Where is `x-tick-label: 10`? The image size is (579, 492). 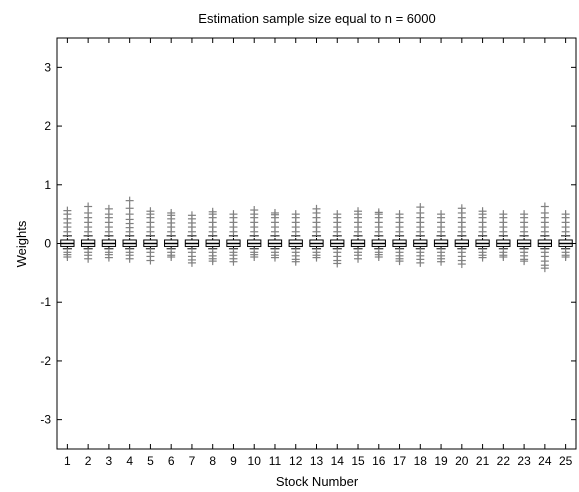
x-tick-label: 10 is located at coordinates (255, 461).